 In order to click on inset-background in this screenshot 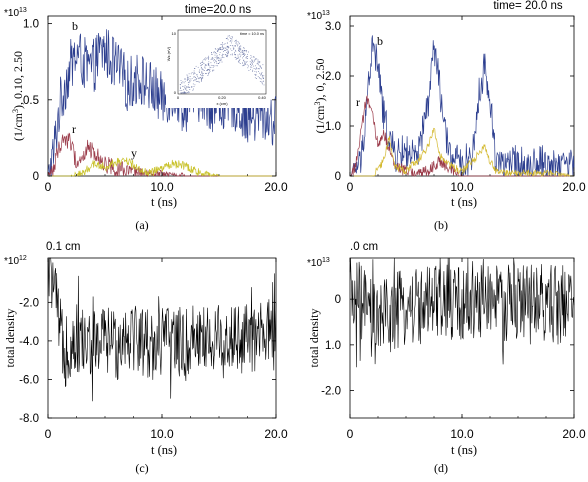, I will do `click(218, 67)`.